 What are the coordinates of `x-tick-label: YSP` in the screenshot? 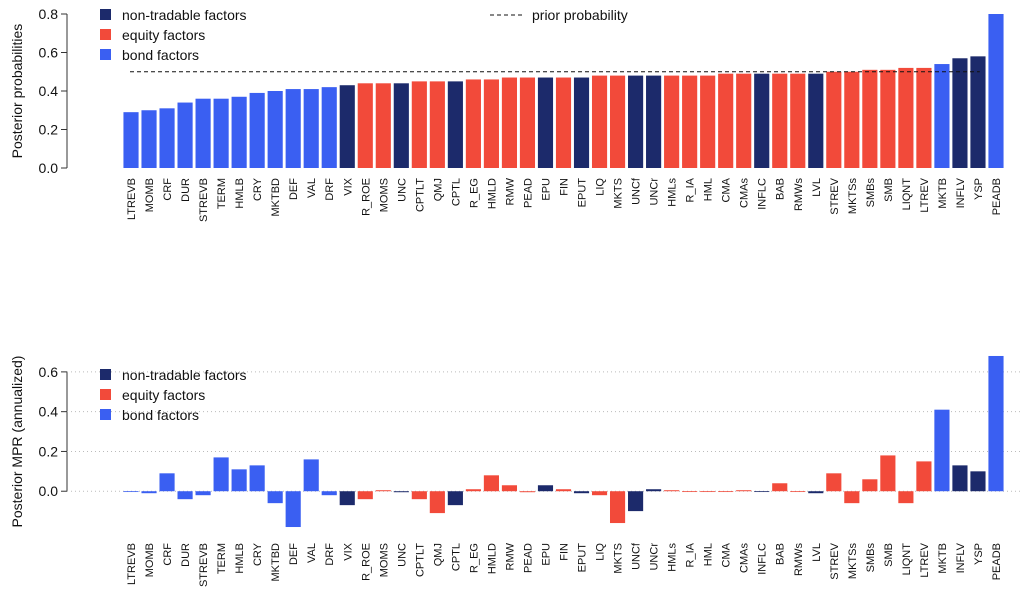 It's located at (979, 554).